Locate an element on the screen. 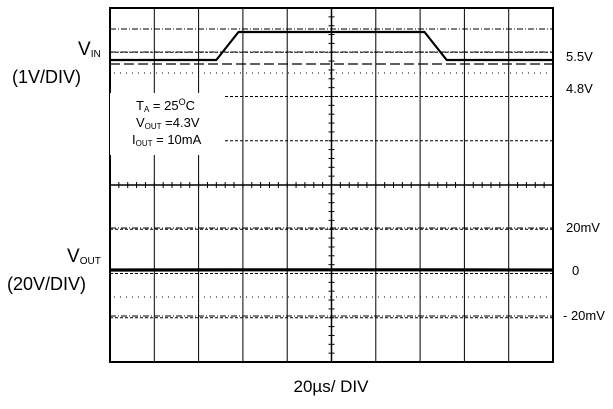  vout-scale: (20V/DIV) is located at coordinates (46, 284).